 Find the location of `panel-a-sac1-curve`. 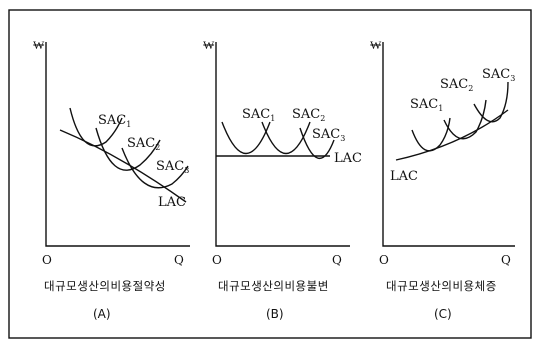

panel-a-sac1-curve is located at coordinates (96, 127).